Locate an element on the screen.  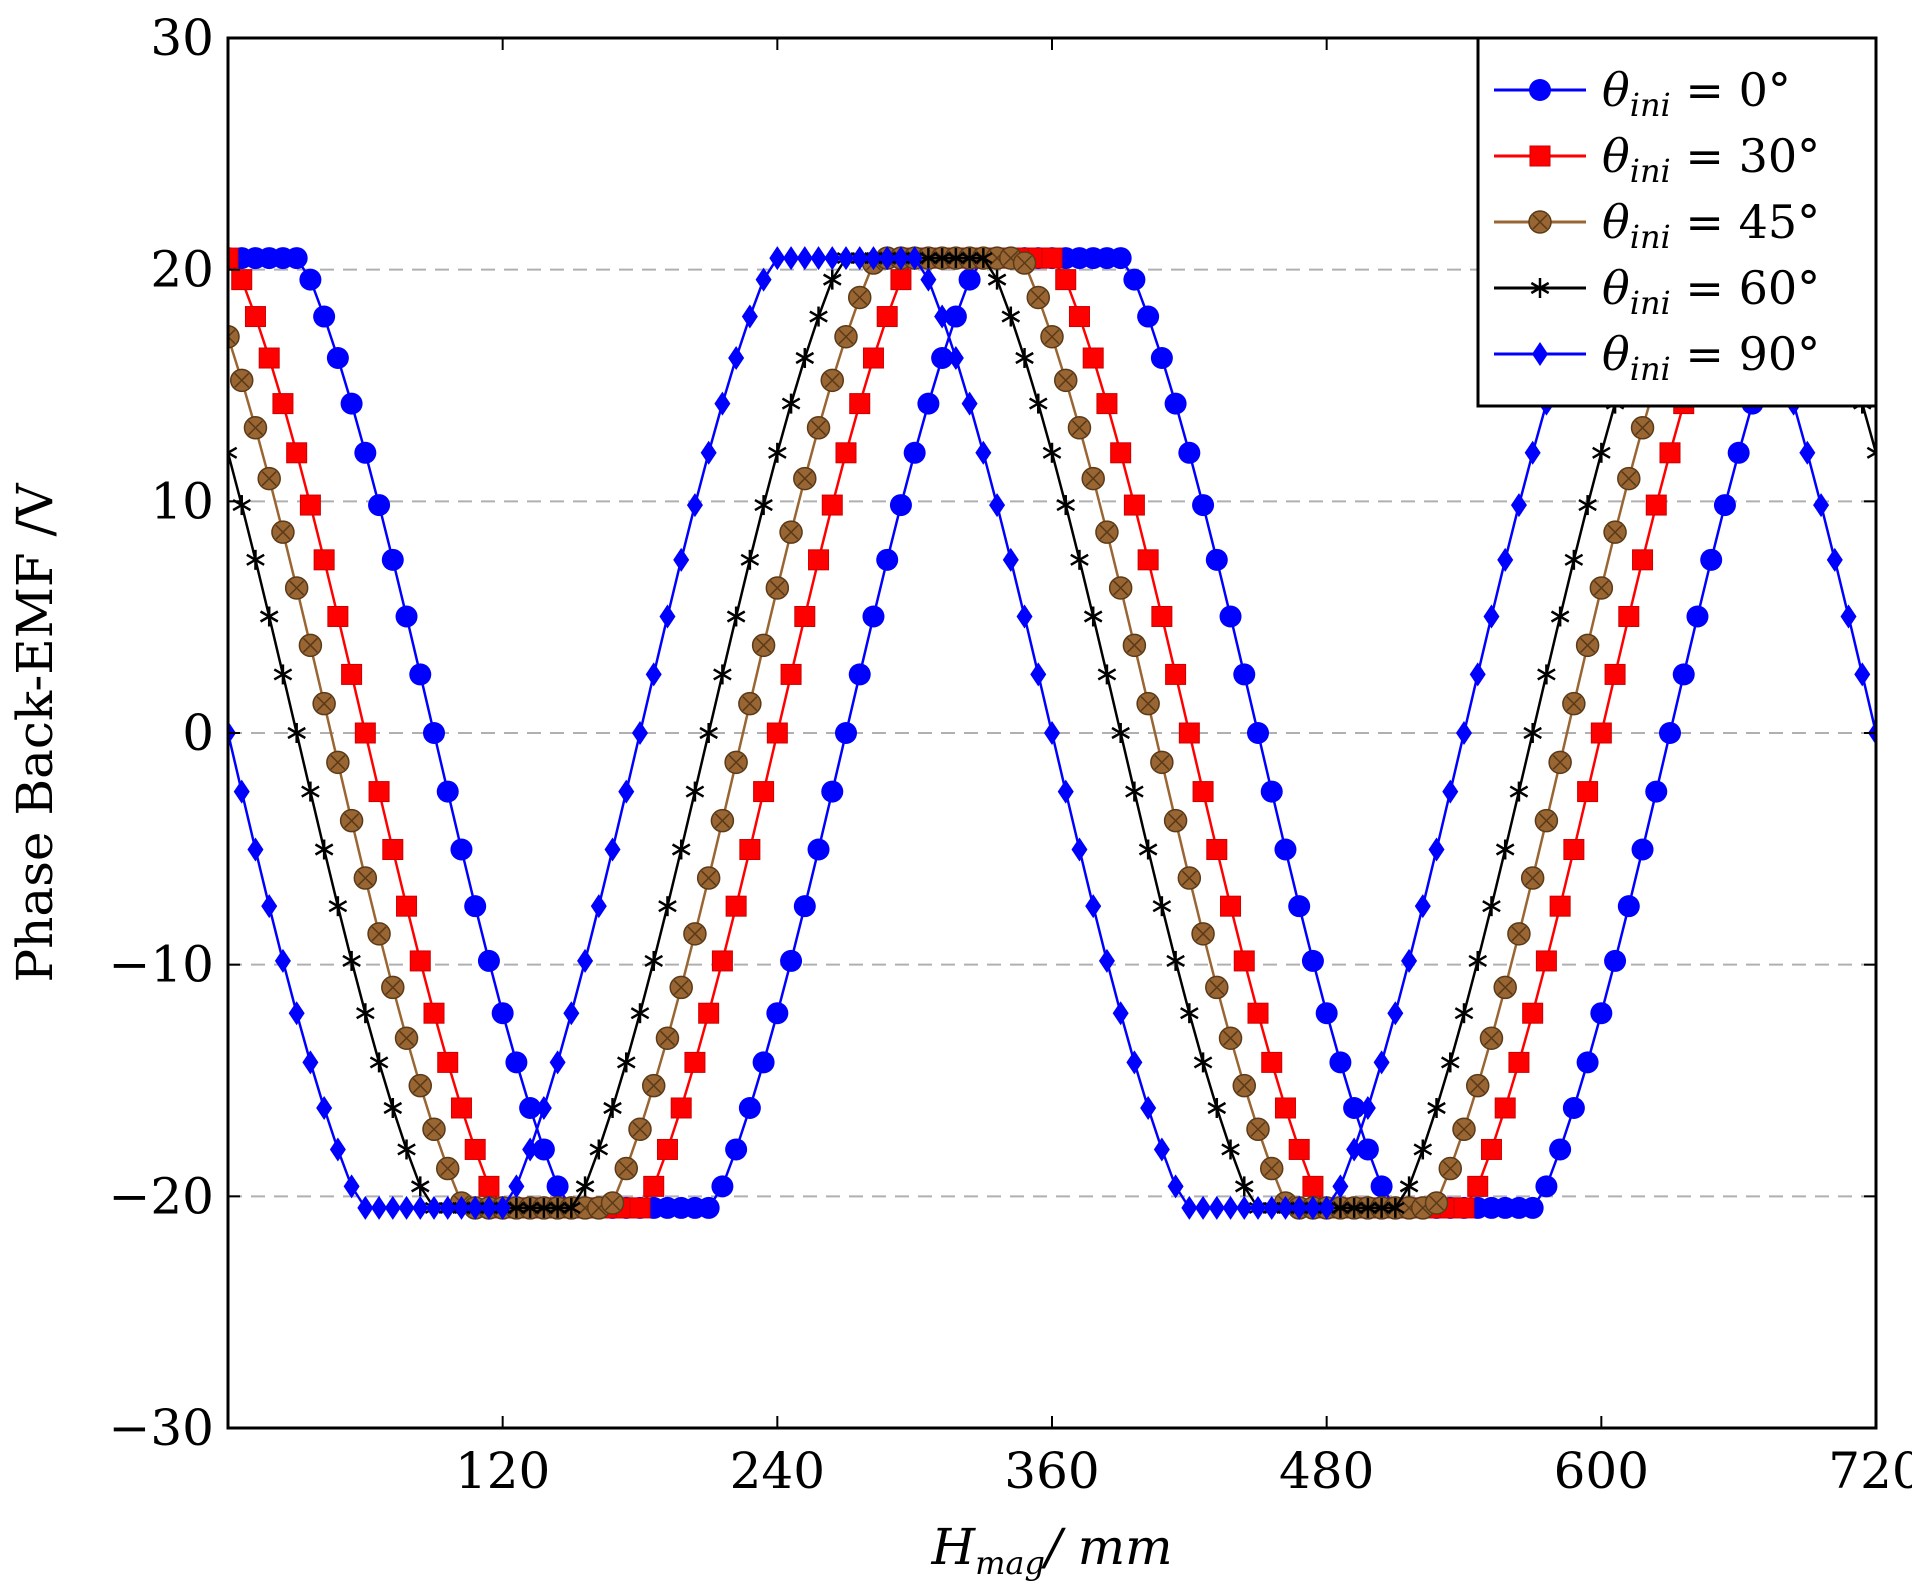
y-tick-label: 0 is located at coordinates (198, 733).